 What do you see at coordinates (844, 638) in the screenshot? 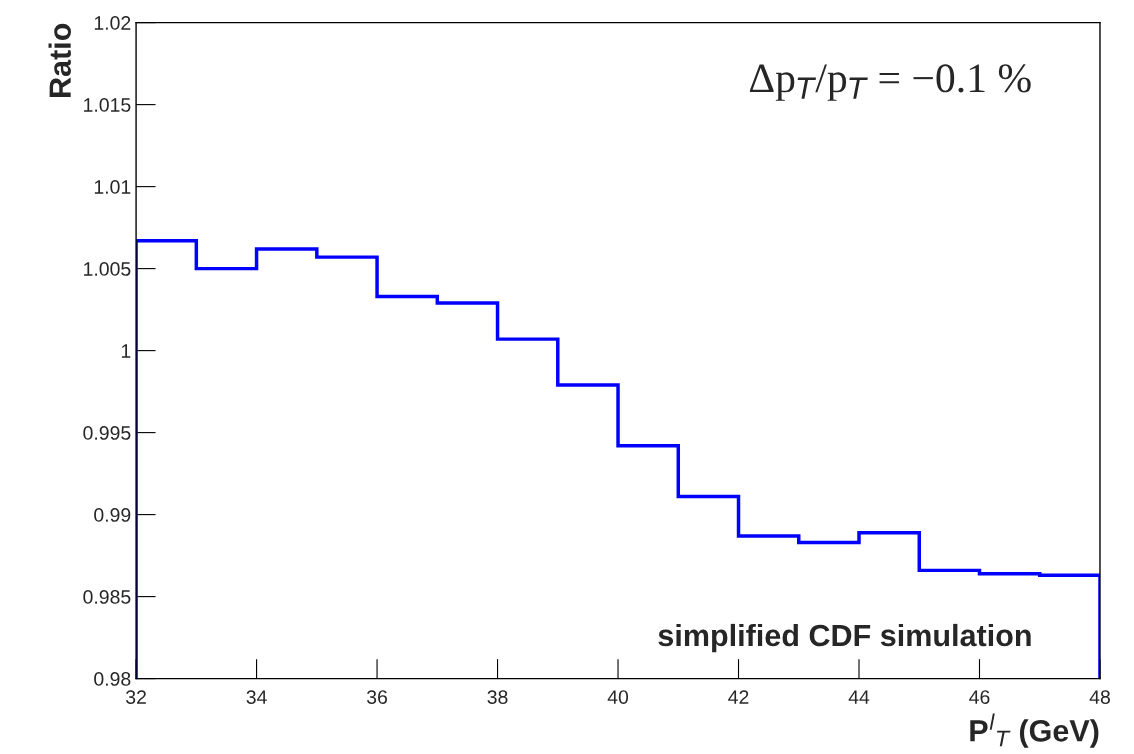
I see `annotation: simplified CDF simulation` at bounding box center [844, 638].